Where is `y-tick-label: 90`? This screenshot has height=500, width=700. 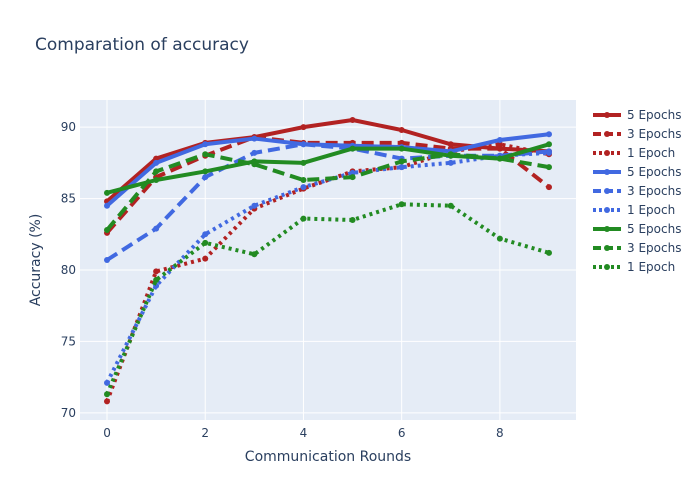
y-tick-label: 90 is located at coordinates (68, 127).